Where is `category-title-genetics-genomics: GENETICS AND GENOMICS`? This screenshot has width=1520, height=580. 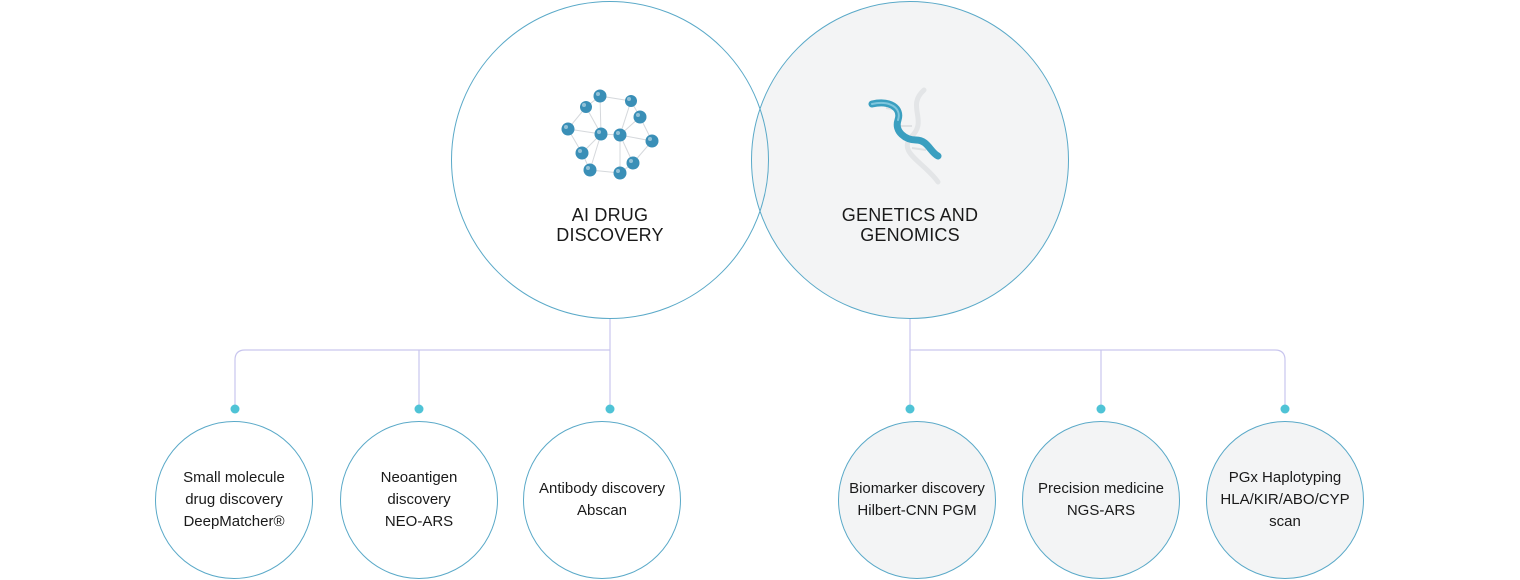 category-title-genetics-genomics: GENETICS AND GENOMICS is located at coordinates (910, 225).